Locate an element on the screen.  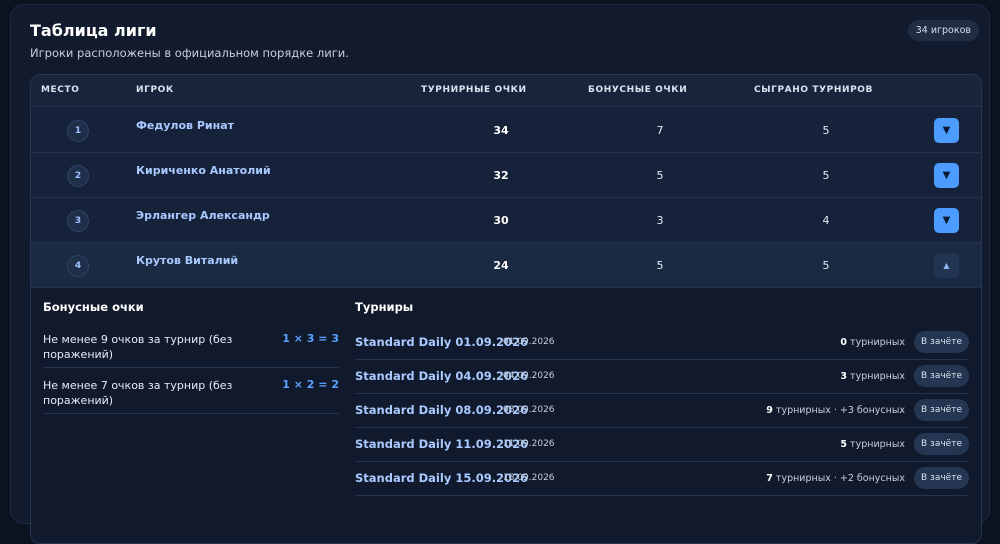
tournament-link: Standard Daily 01.09.2026 is located at coordinates (442, 342).